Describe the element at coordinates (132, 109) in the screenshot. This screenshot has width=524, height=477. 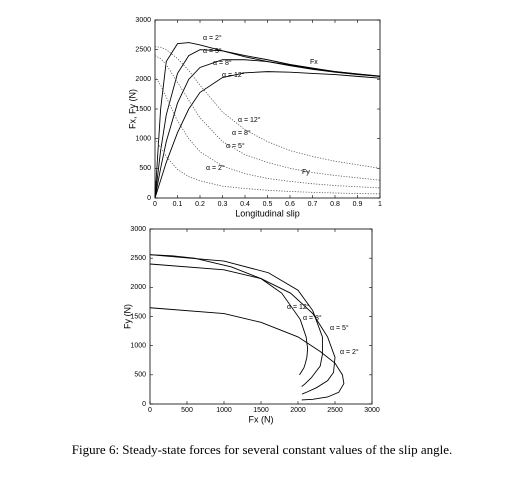
I see `y-axis-label: Fx, Fy (N)` at that location.